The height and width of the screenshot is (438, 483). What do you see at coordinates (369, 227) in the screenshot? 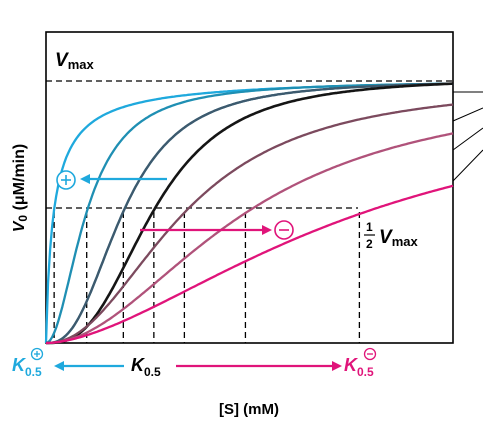
I see `half-fraction-num: 1` at bounding box center [369, 227].